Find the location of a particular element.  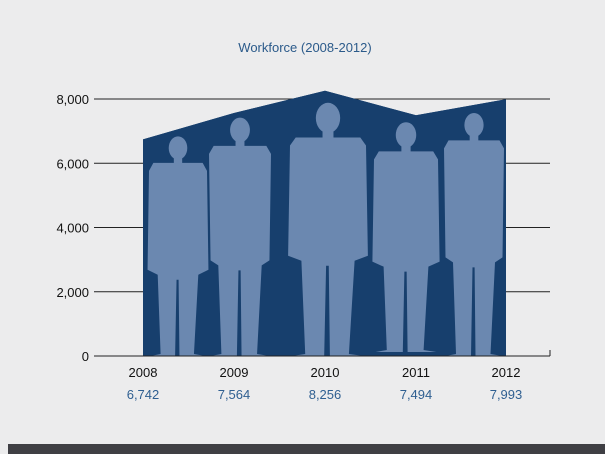

x-tick-label: 2012 is located at coordinates (506, 372).